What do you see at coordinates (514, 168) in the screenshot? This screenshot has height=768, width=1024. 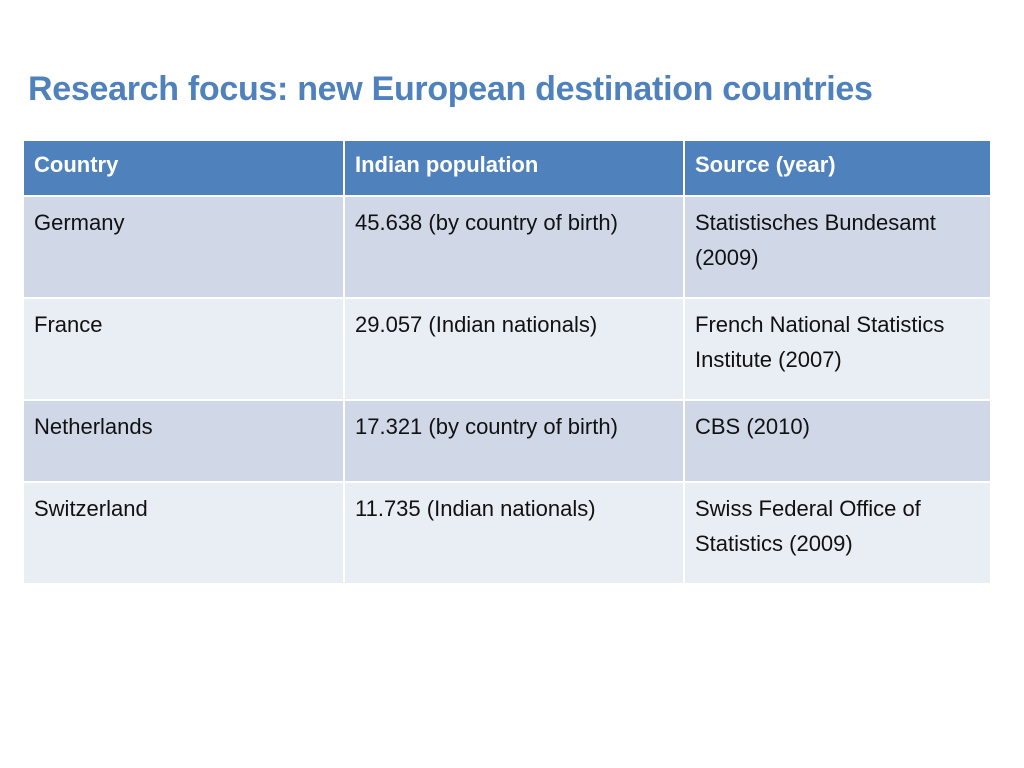 I see `header-indian-population: Indian population` at bounding box center [514, 168].